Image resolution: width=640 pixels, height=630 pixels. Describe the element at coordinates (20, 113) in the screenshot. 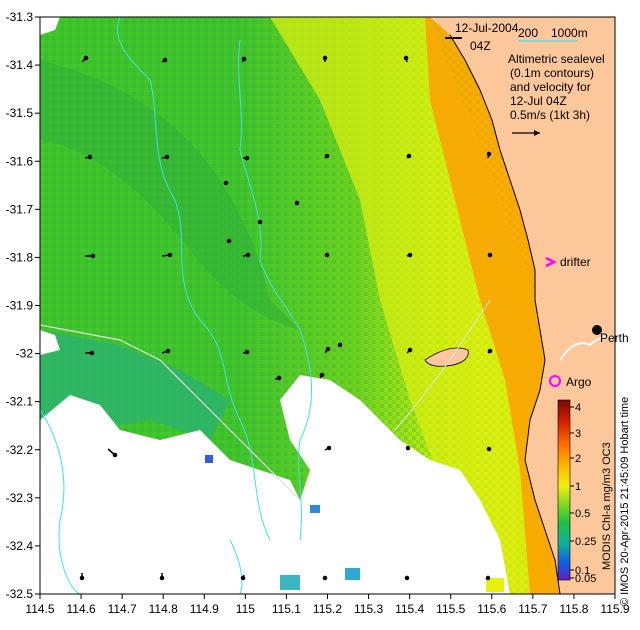

I see `y-tick-label: -31.5` at that location.